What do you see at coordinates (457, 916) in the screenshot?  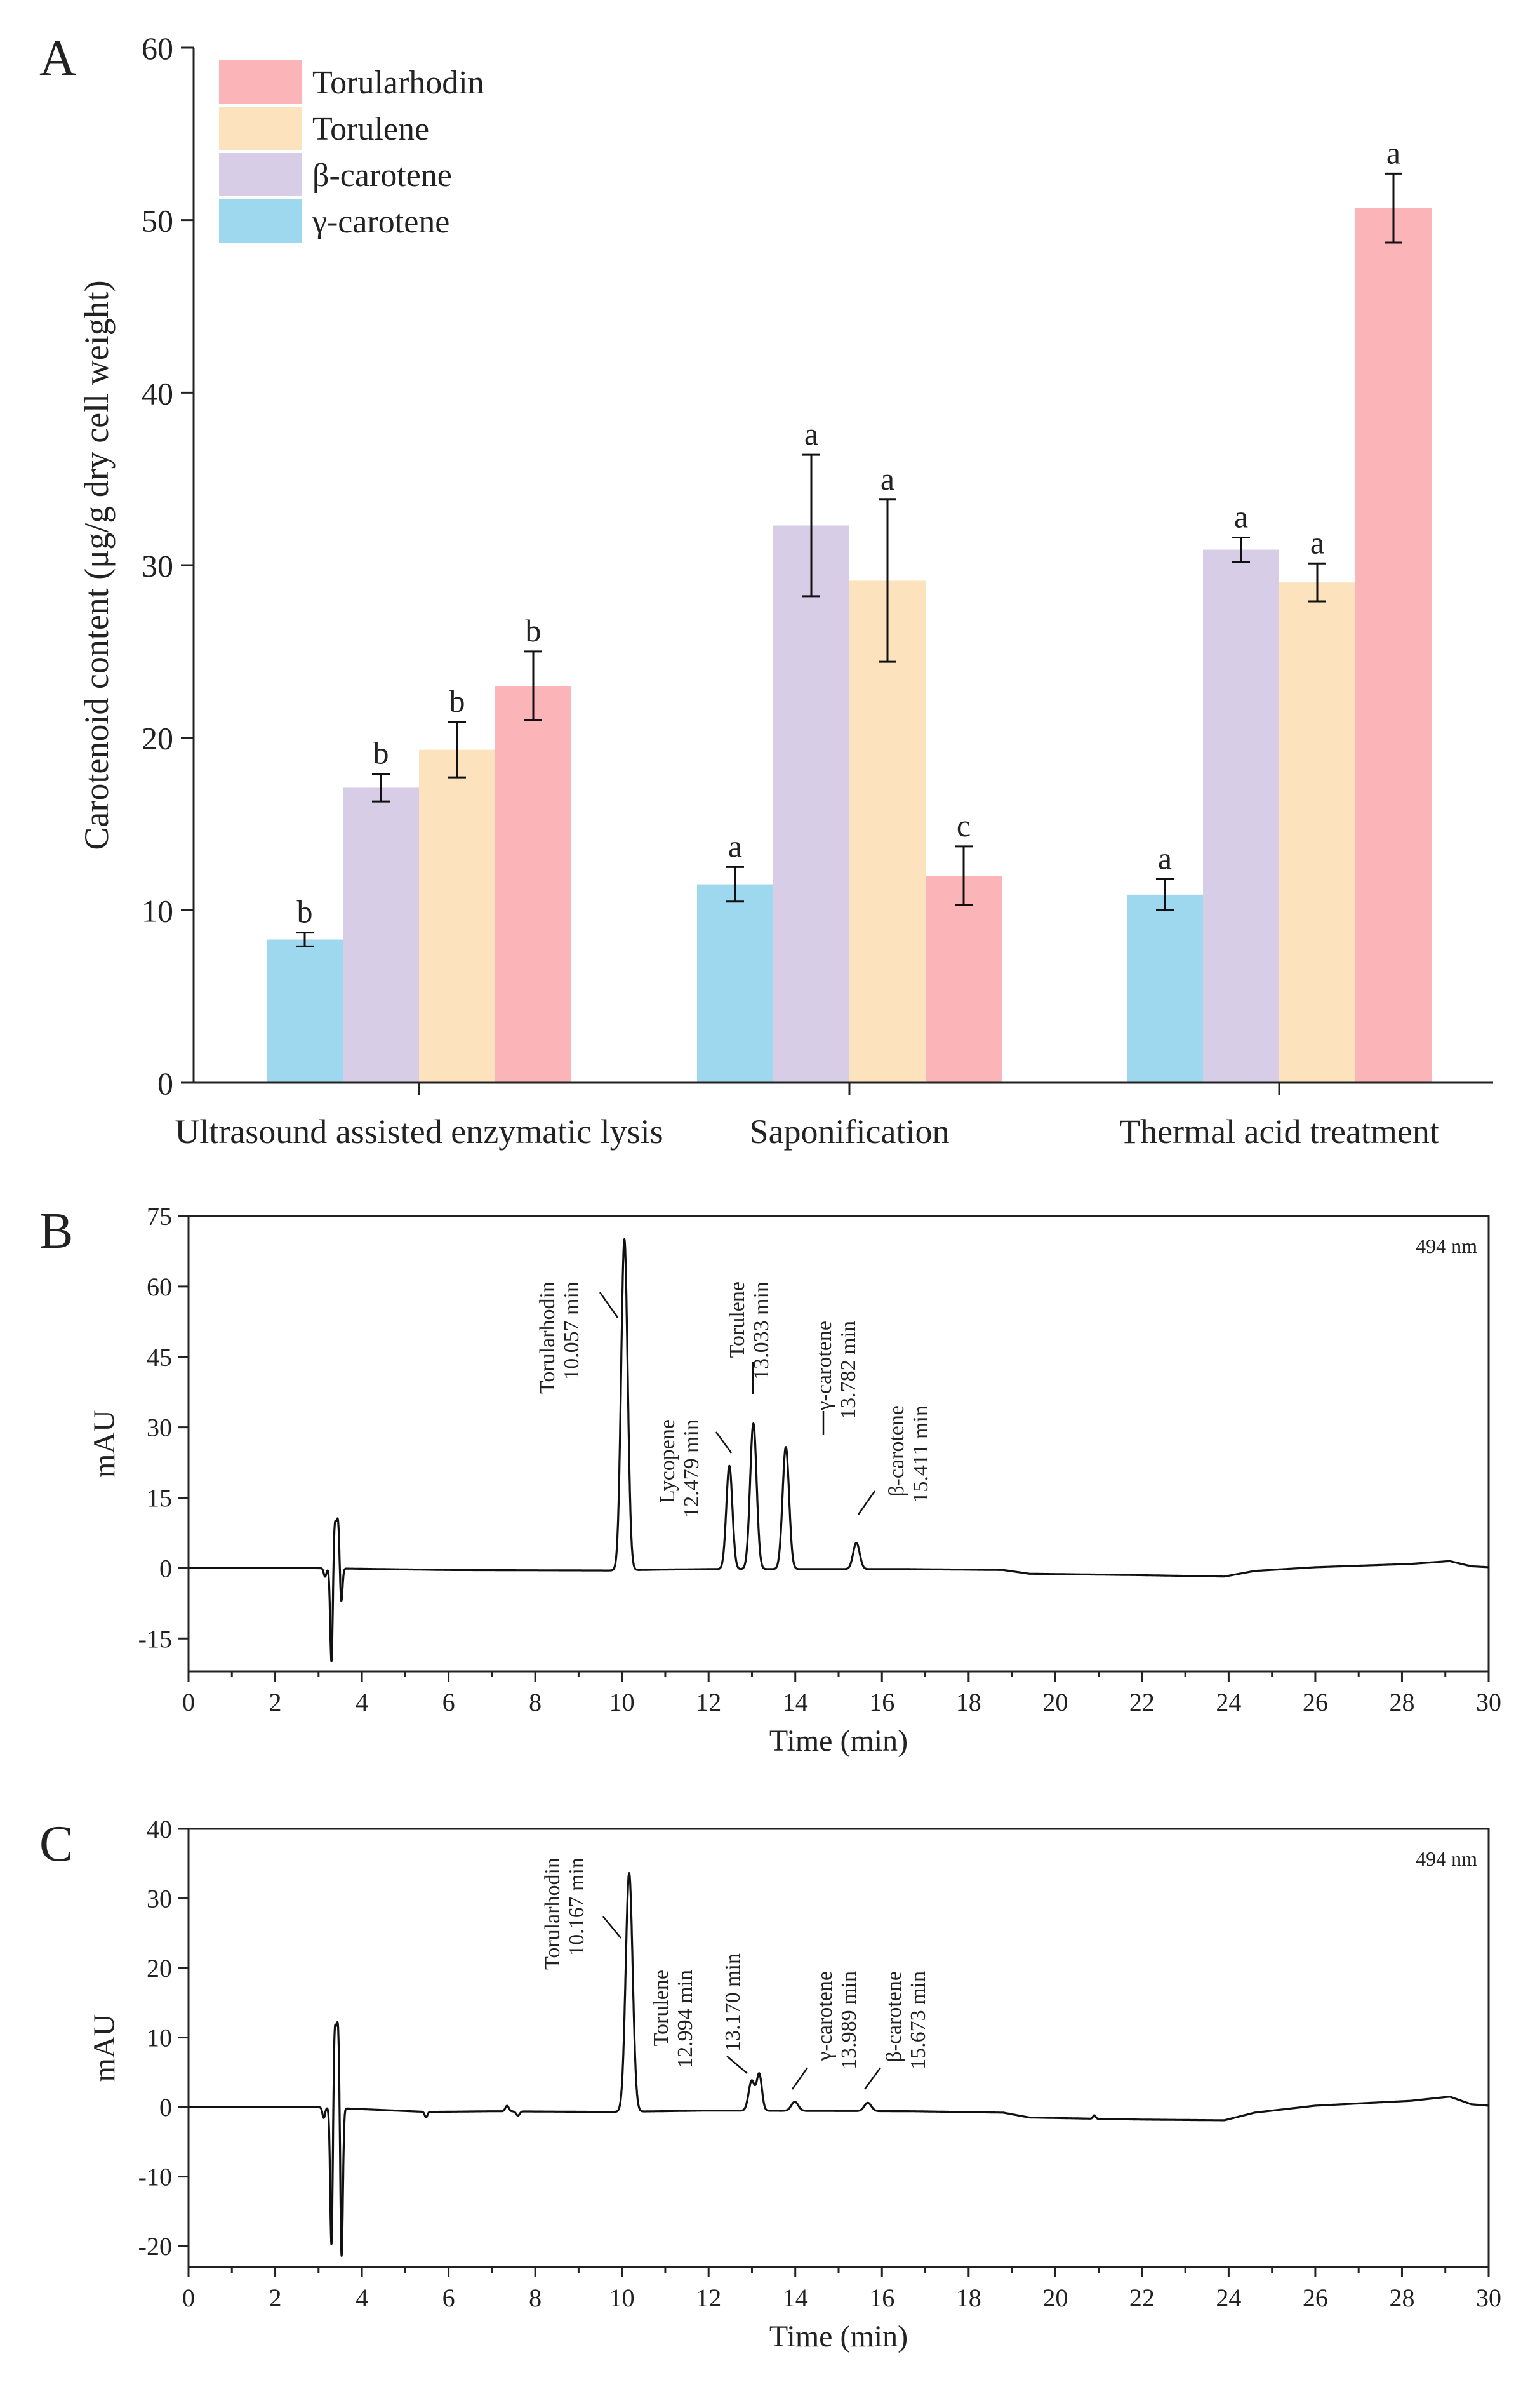 I see `bar-torulene-ultrasound-assisted-enzymatic-lysis` at bounding box center [457, 916].